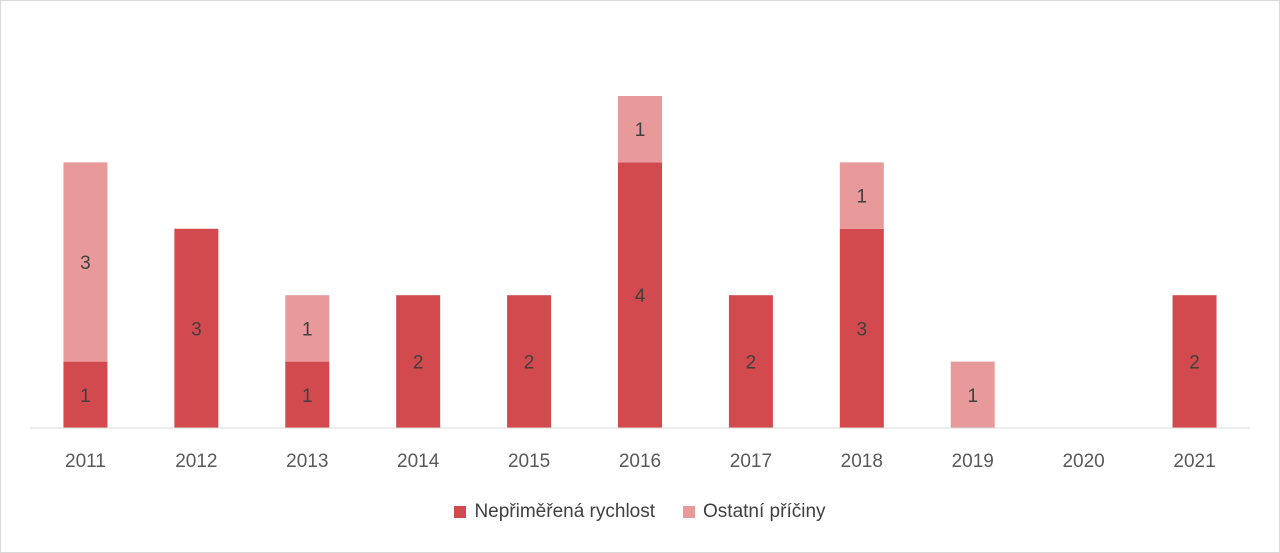 This screenshot has width=1280, height=553. What do you see at coordinates (1083, 461) in the screenshot?
I see `x-tick-label-2020: 2020` at bounding box center [1083, 461].